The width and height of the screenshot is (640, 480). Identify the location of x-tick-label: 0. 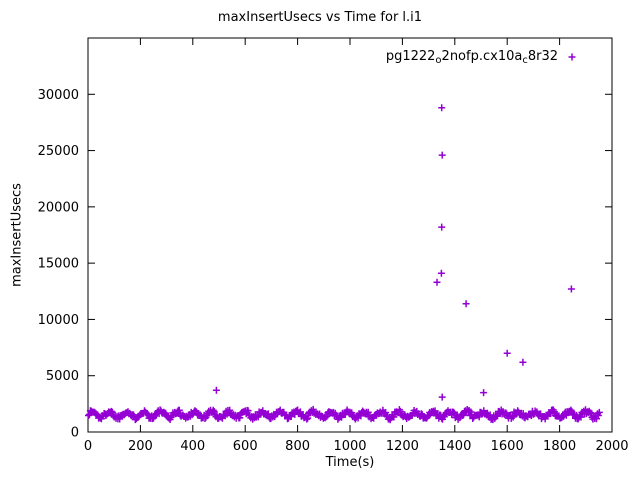
(88, 446).